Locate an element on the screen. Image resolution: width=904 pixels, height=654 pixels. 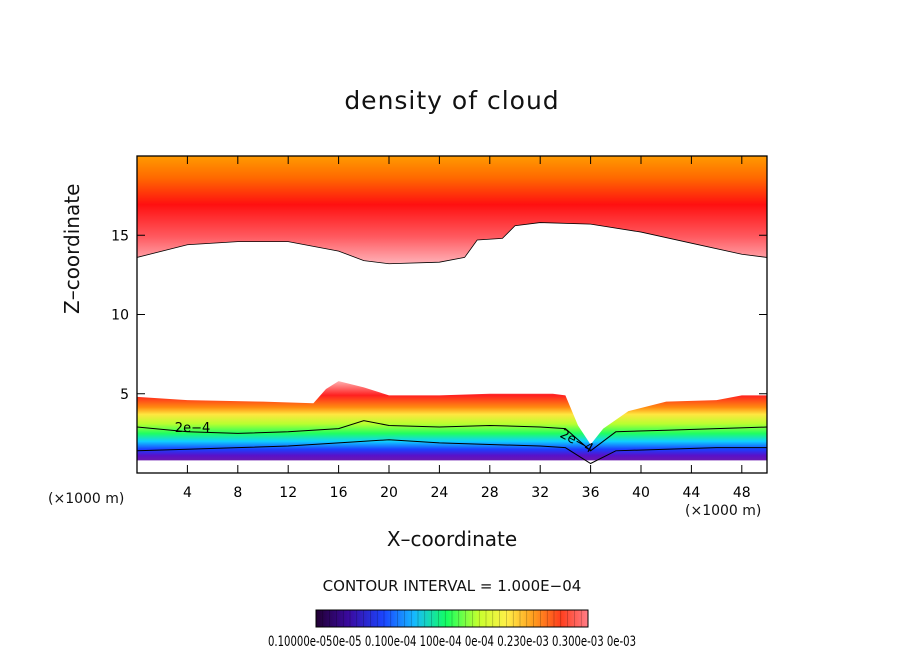
lower-cloud-layer is located at coordinates (452, 421).